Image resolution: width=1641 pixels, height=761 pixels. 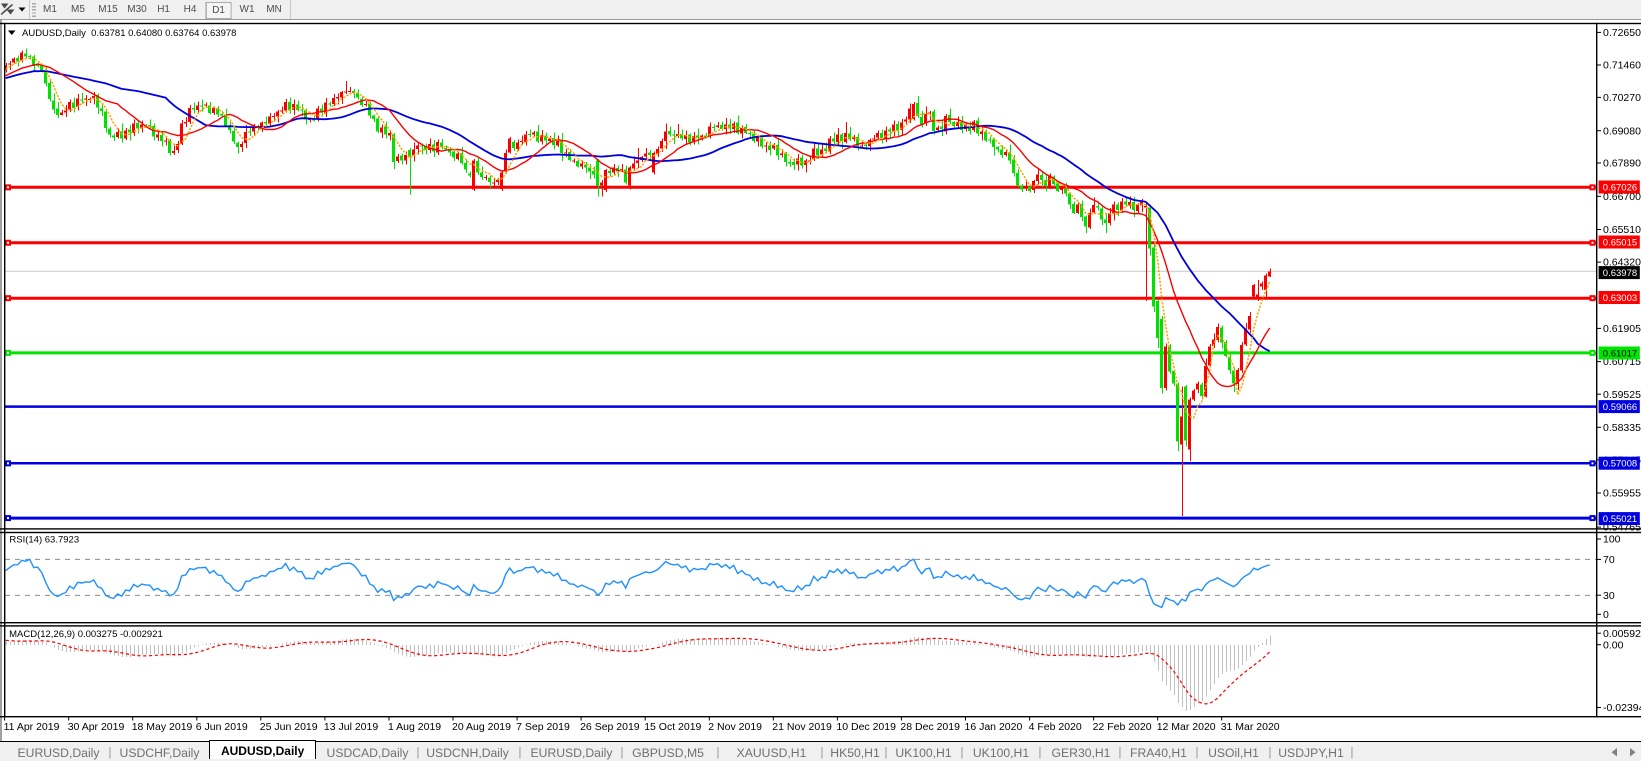 I want to click on svg-text: 30 Apr 2019, so click(x=96, y=727).